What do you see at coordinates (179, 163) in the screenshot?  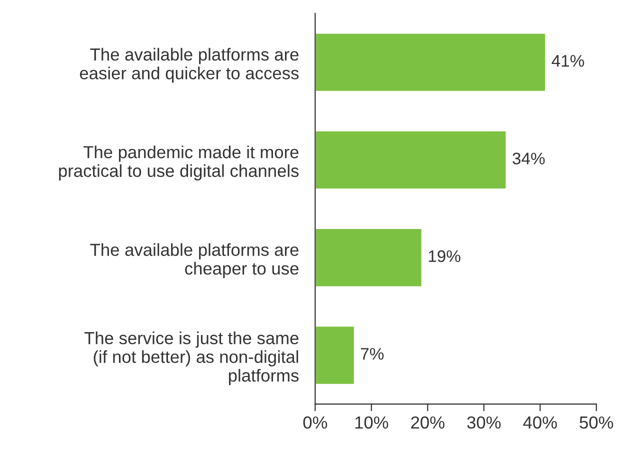 I see `y-tick-label: The pandemic made it more practical to use digital channels` at bounding box center [179, 163].